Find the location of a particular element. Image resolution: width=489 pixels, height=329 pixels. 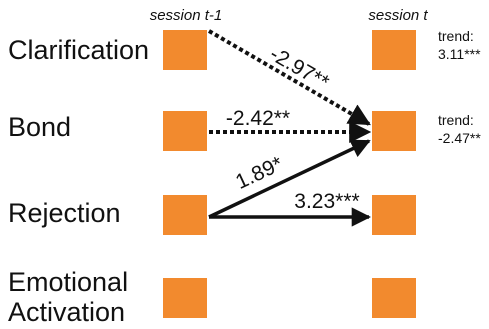

edge-label-clarification-to-bond: -2.97** is located at coordinates (299, 68).